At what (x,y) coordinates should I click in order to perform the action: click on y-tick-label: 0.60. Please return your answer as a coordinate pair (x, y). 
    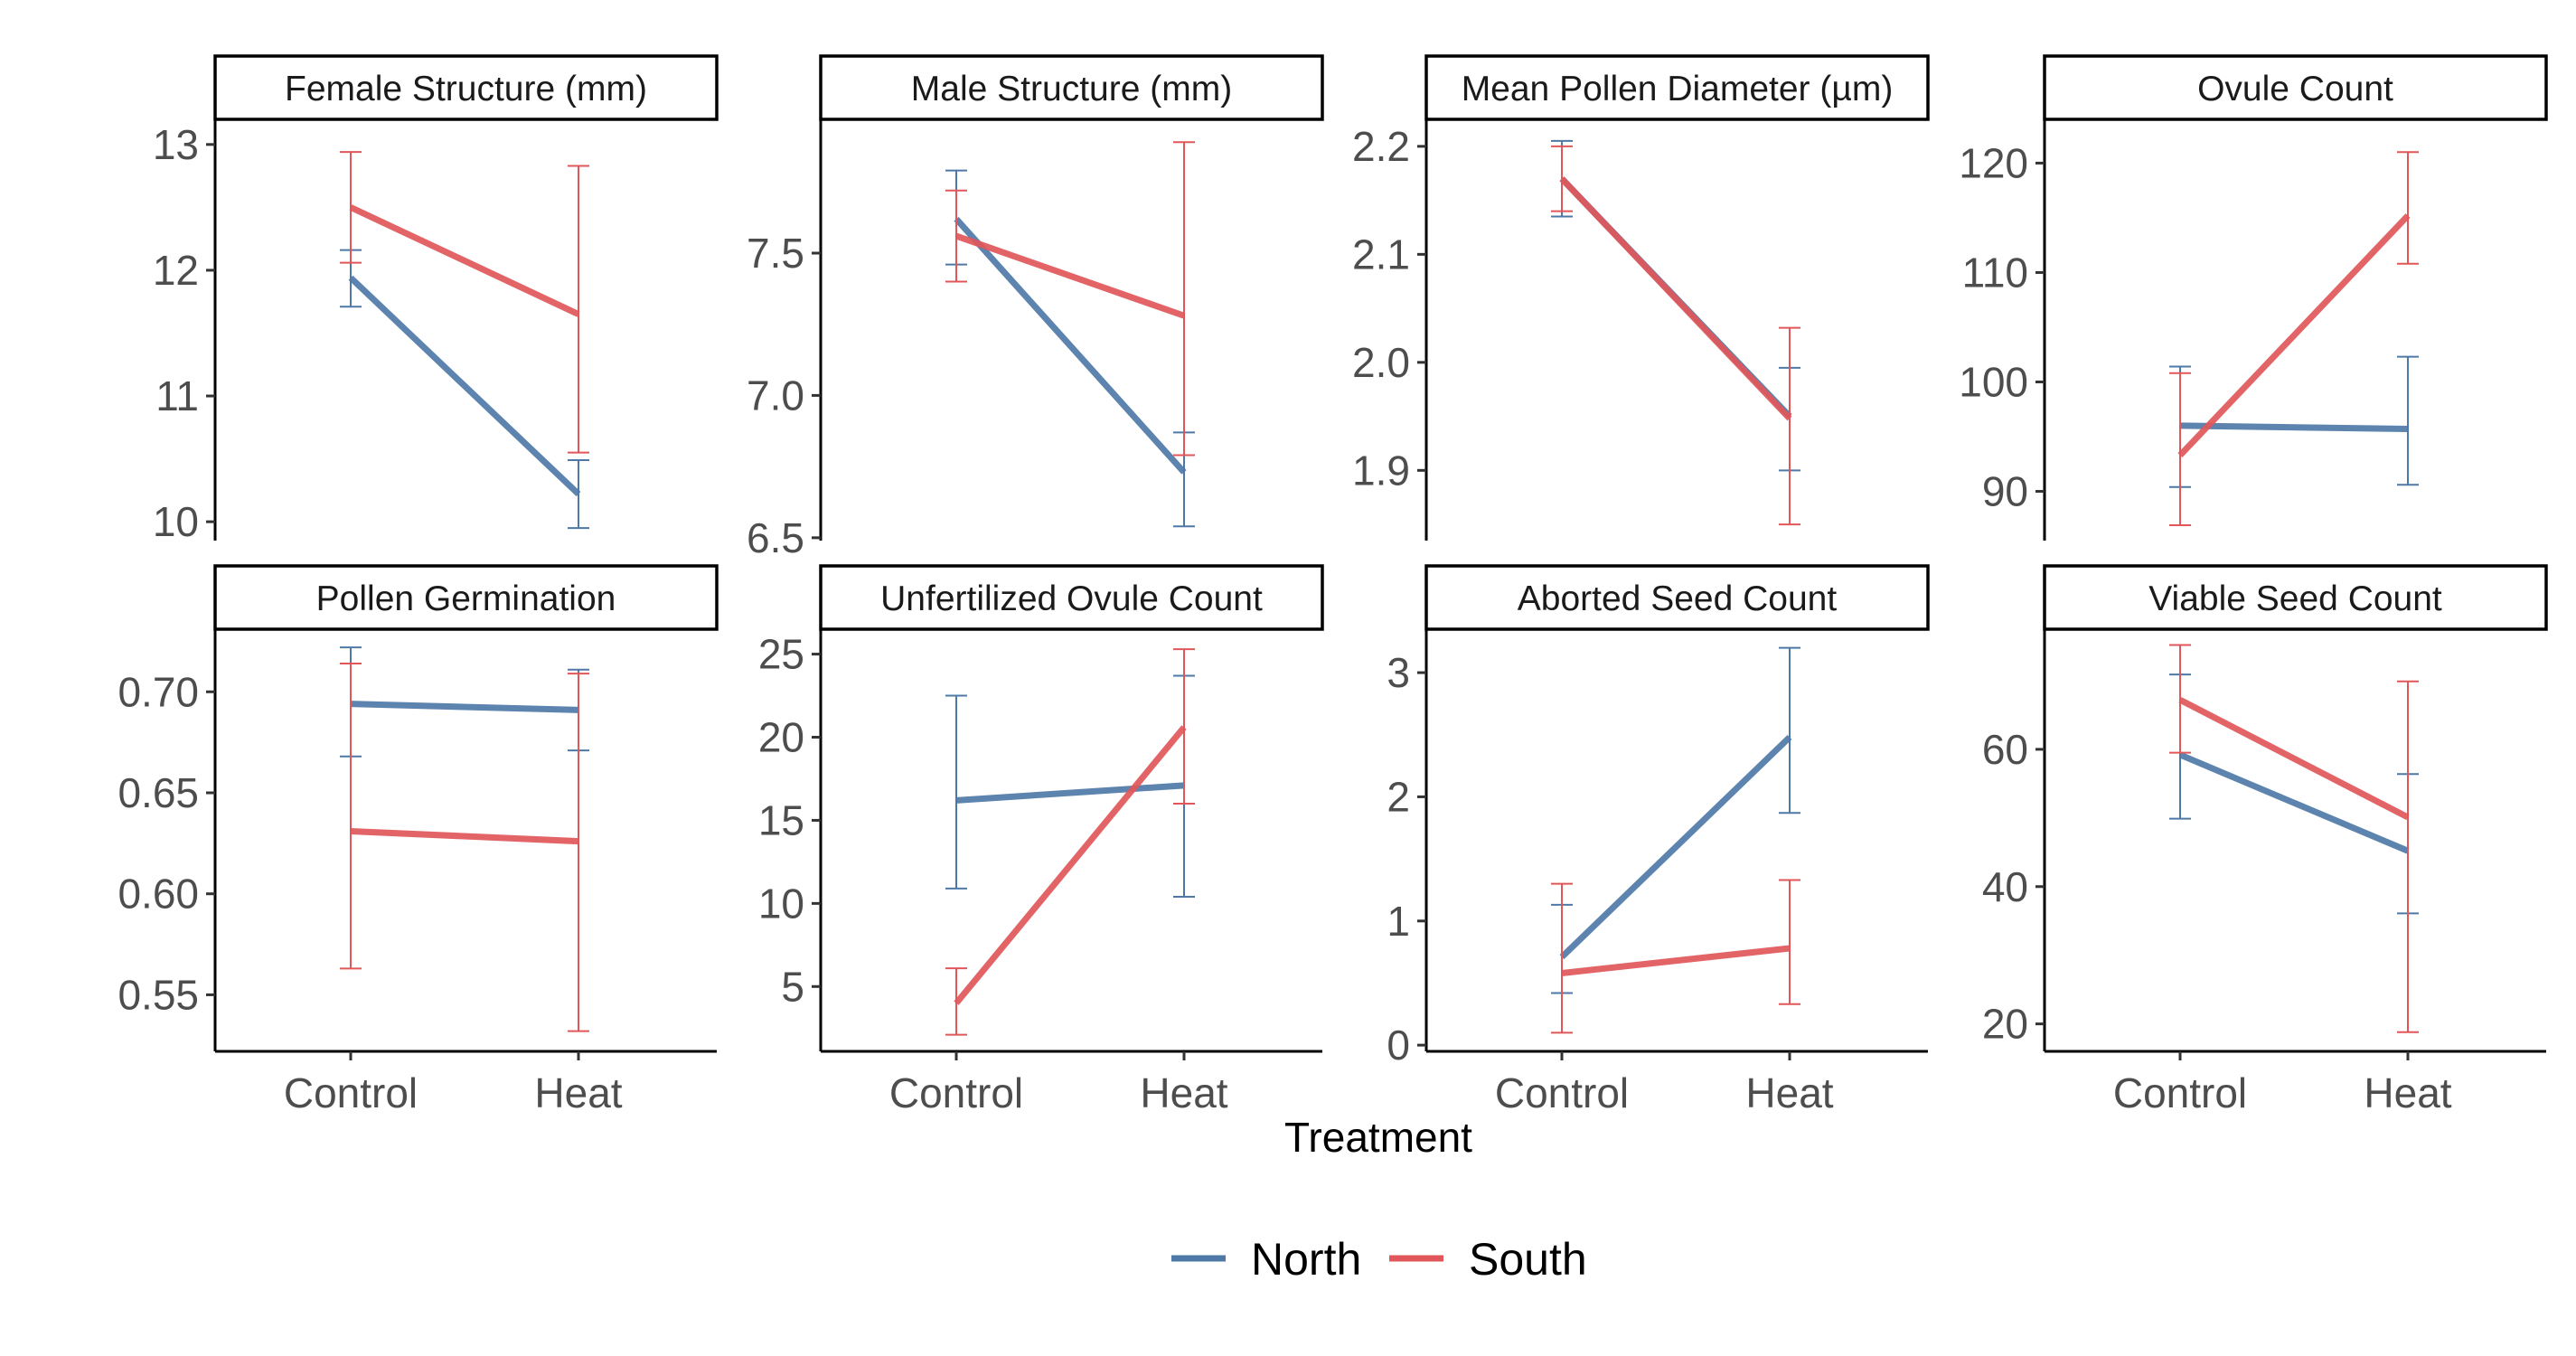
    Looking at the image, I should click on (158, 894).